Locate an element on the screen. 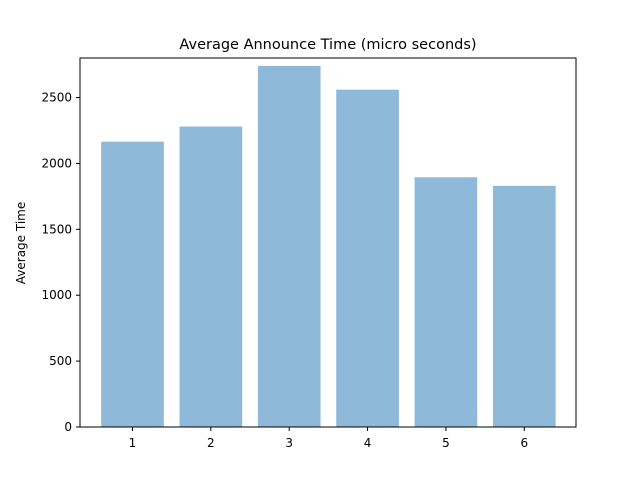 This screenshot has width=640, height=484. y-tick-label-0: 0 is located at coordinates (68, 427).